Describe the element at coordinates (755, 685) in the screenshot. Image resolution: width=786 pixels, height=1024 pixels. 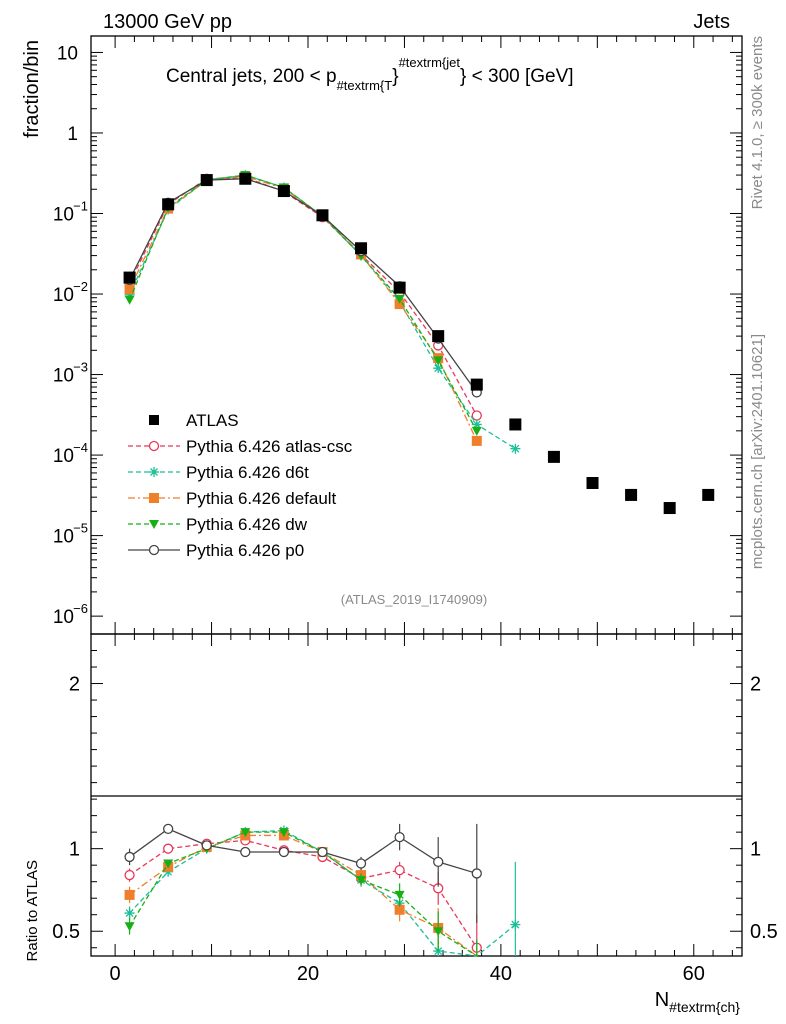
I see `y-tick-label-ratio-right: 2` at that location.